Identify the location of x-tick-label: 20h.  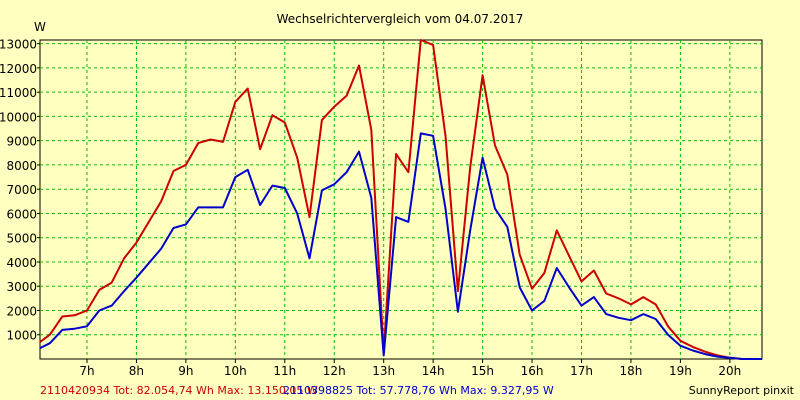
(729, 371).